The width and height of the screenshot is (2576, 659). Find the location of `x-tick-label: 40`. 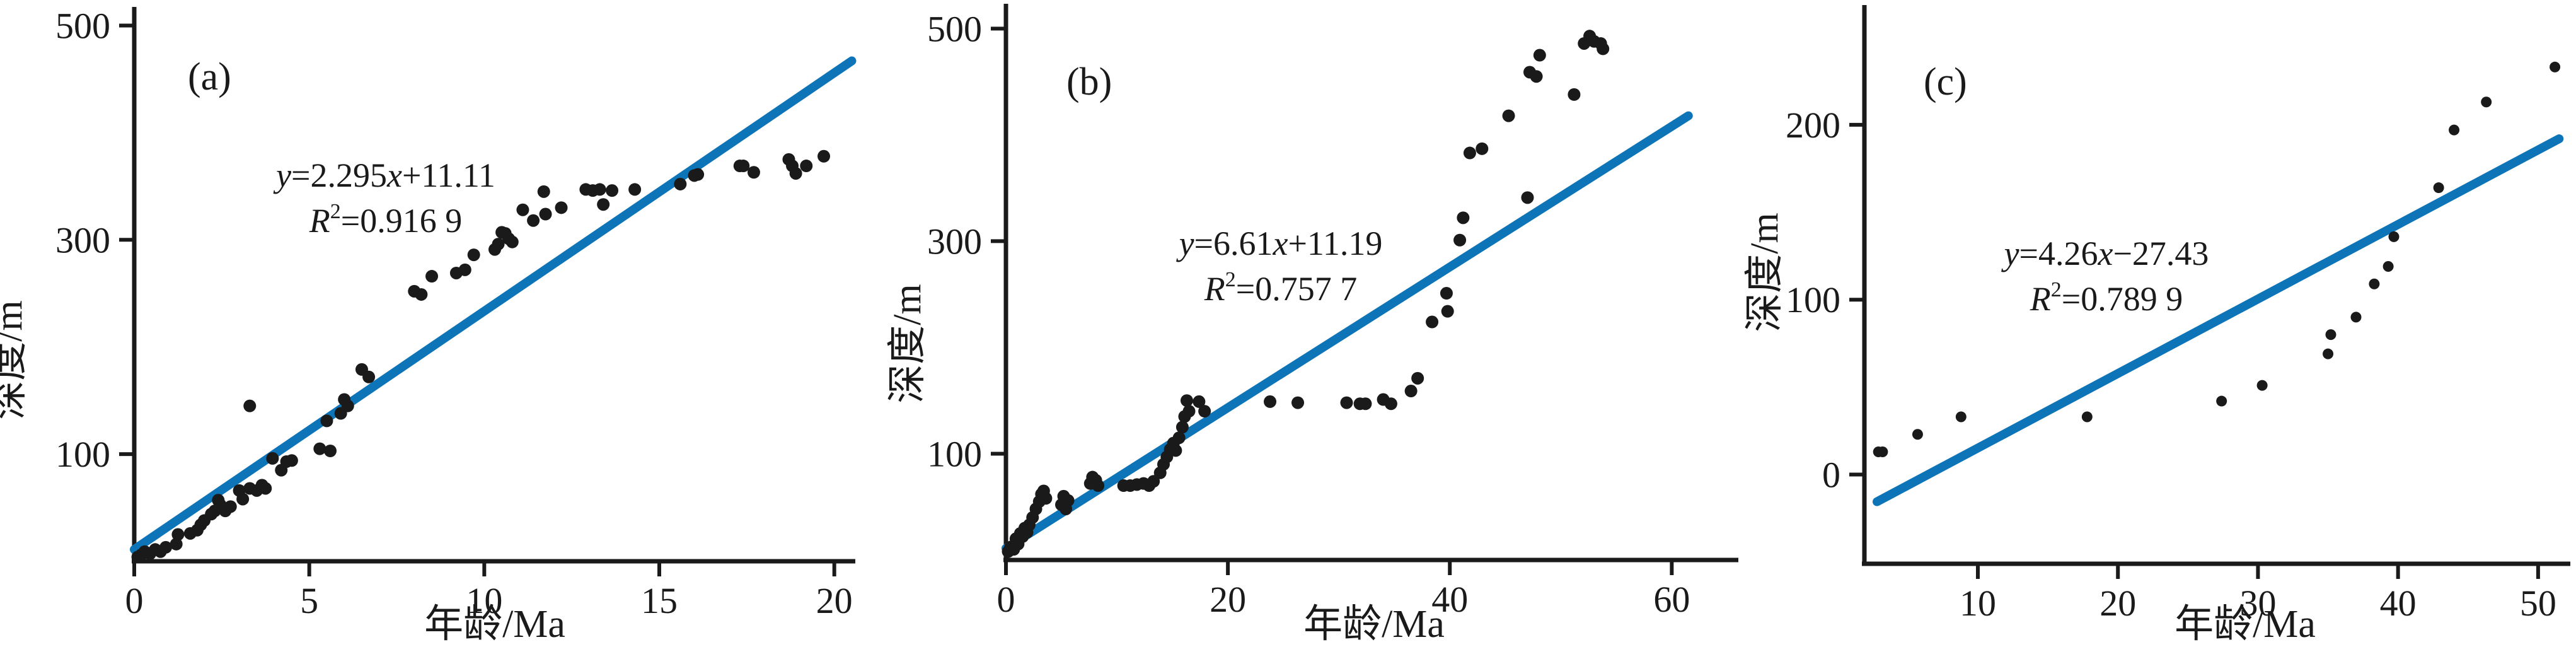

x-tick-label: 40 is located at coordinates (1449, 599).